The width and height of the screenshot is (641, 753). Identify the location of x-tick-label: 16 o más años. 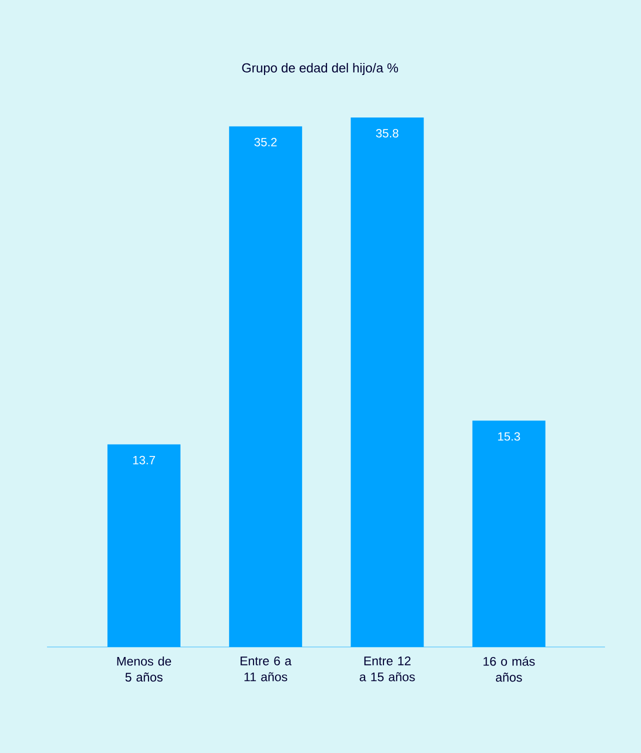
(509, 669).